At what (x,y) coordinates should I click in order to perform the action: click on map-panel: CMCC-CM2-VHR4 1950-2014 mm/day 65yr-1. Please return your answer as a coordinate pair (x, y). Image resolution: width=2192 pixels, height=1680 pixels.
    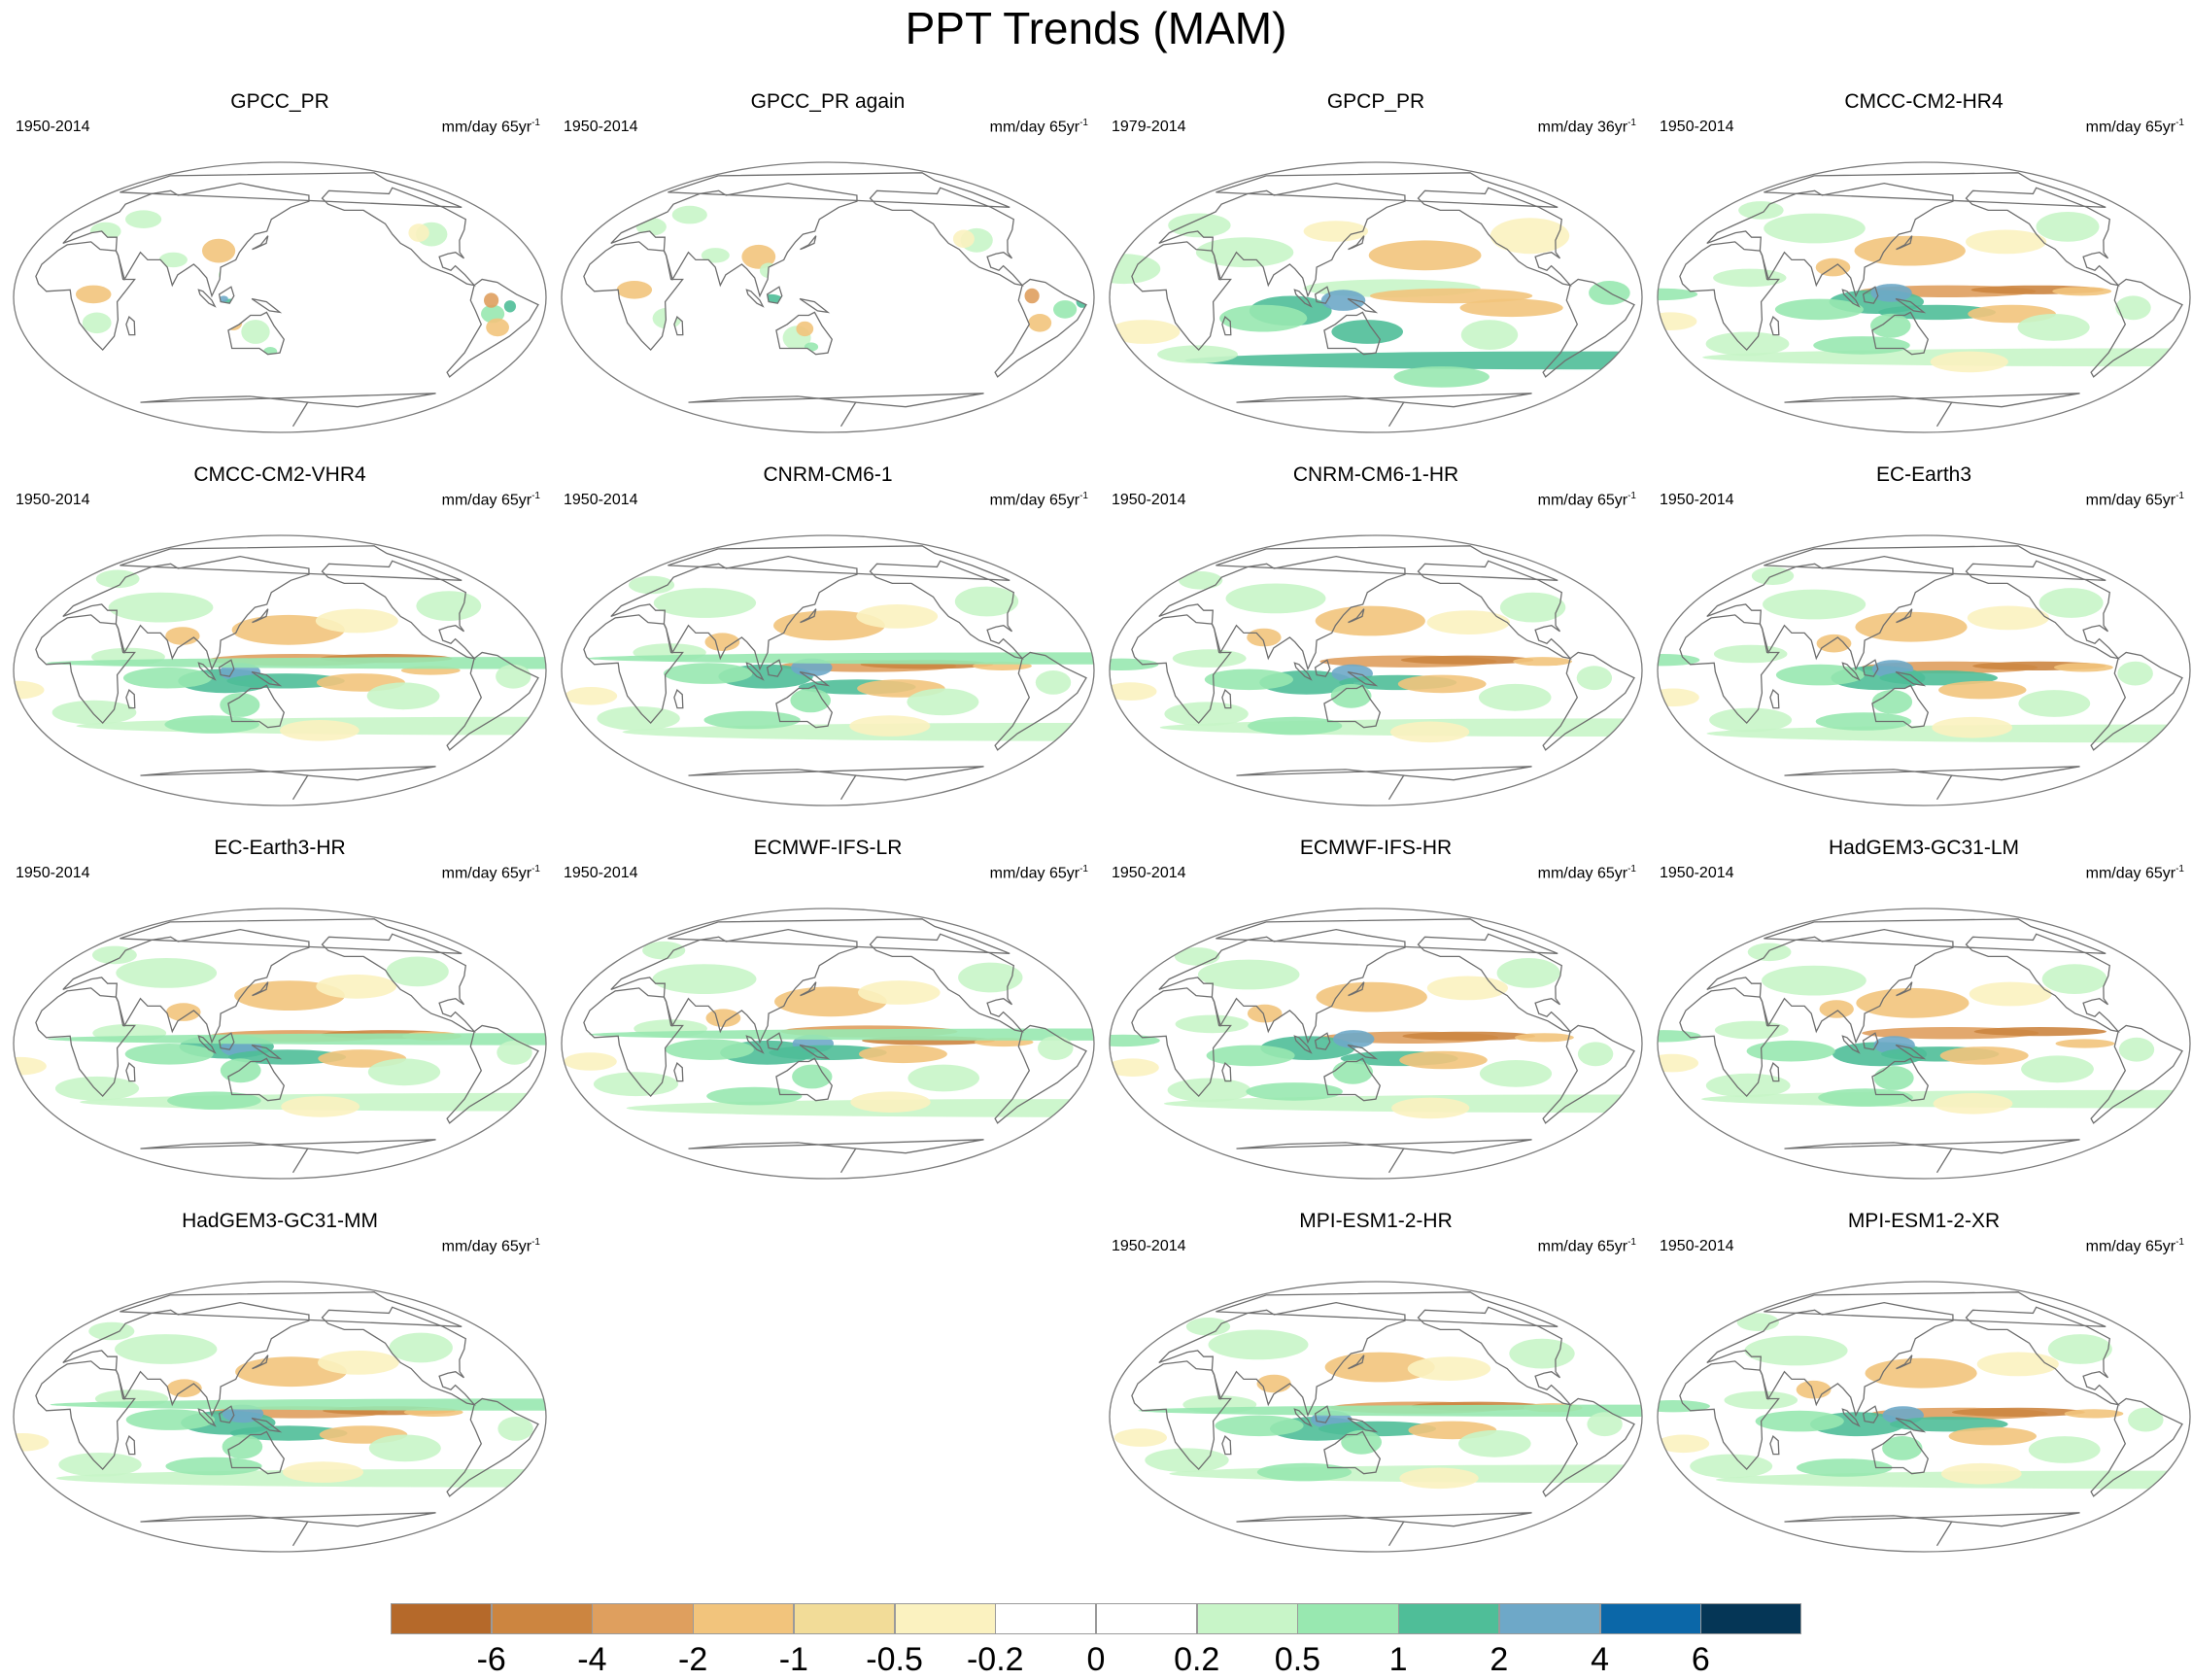
    Looking at the image, I should click on (280, 647).